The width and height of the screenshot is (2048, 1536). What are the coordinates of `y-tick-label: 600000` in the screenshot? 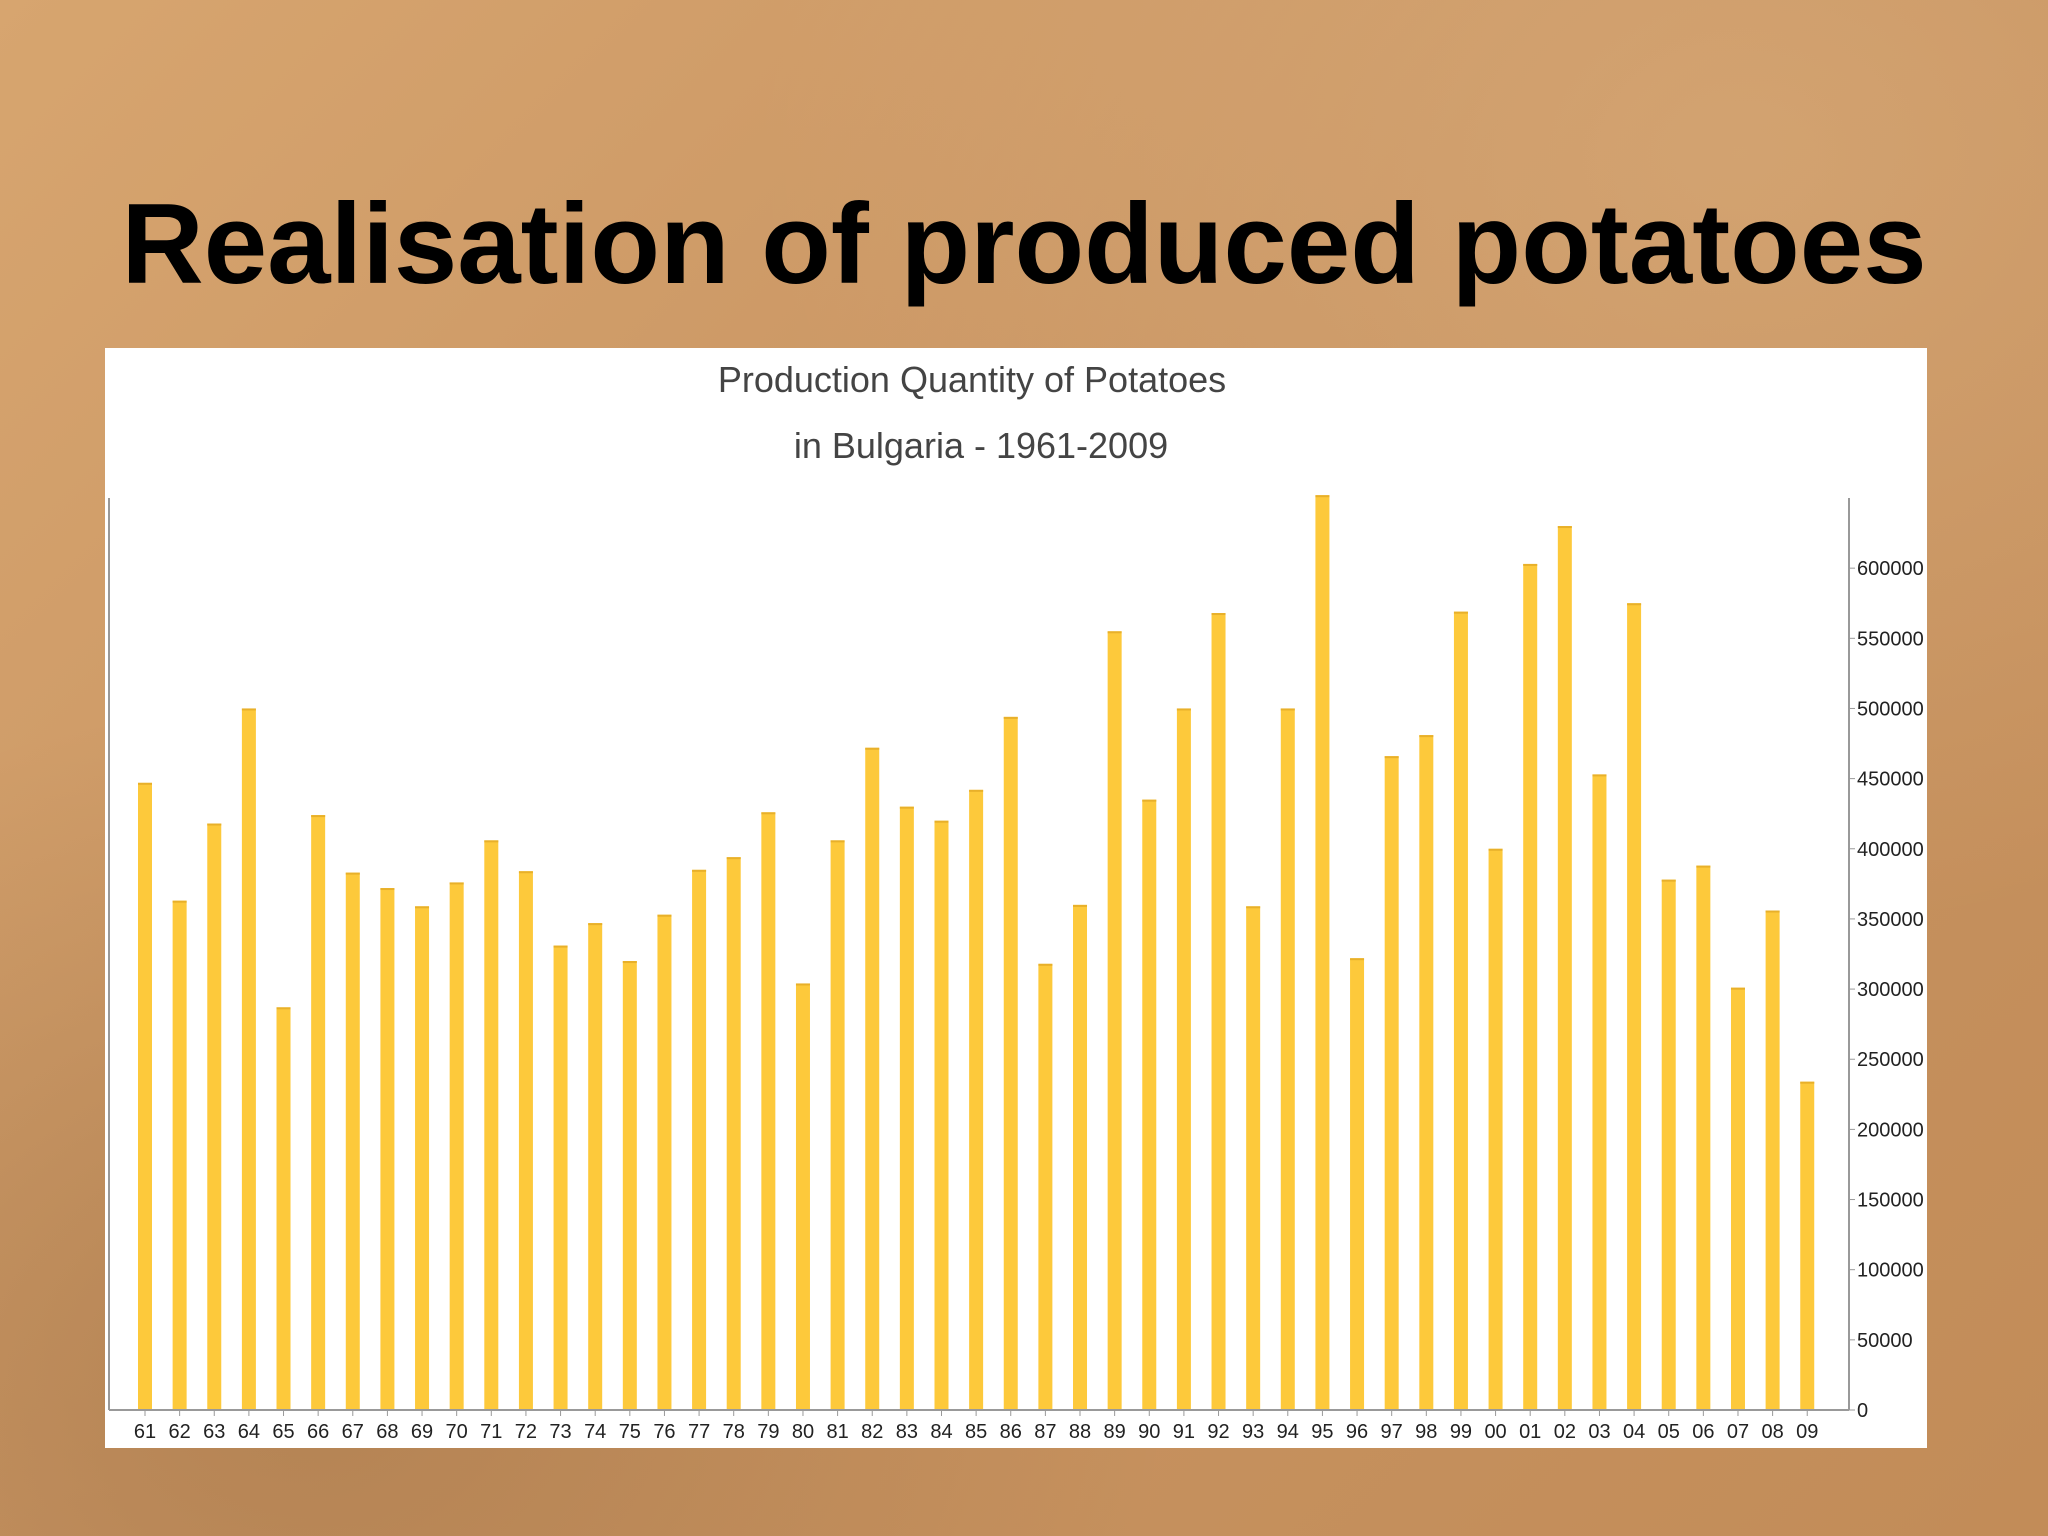 It's located at (1890, 569).